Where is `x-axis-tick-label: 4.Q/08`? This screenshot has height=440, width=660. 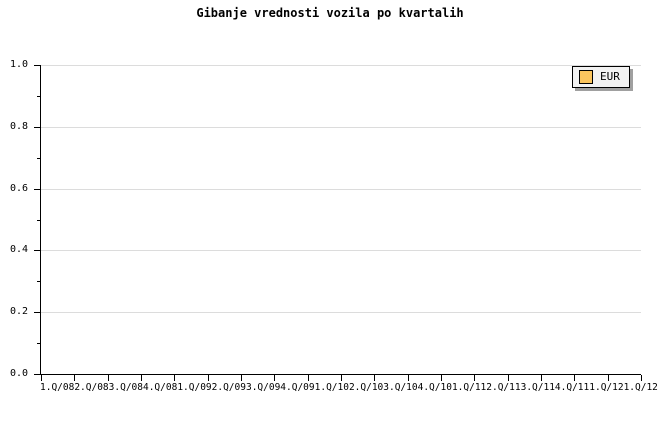
x-axis-tick-label: 4.Q/08 is located at coordinates (160, 387).